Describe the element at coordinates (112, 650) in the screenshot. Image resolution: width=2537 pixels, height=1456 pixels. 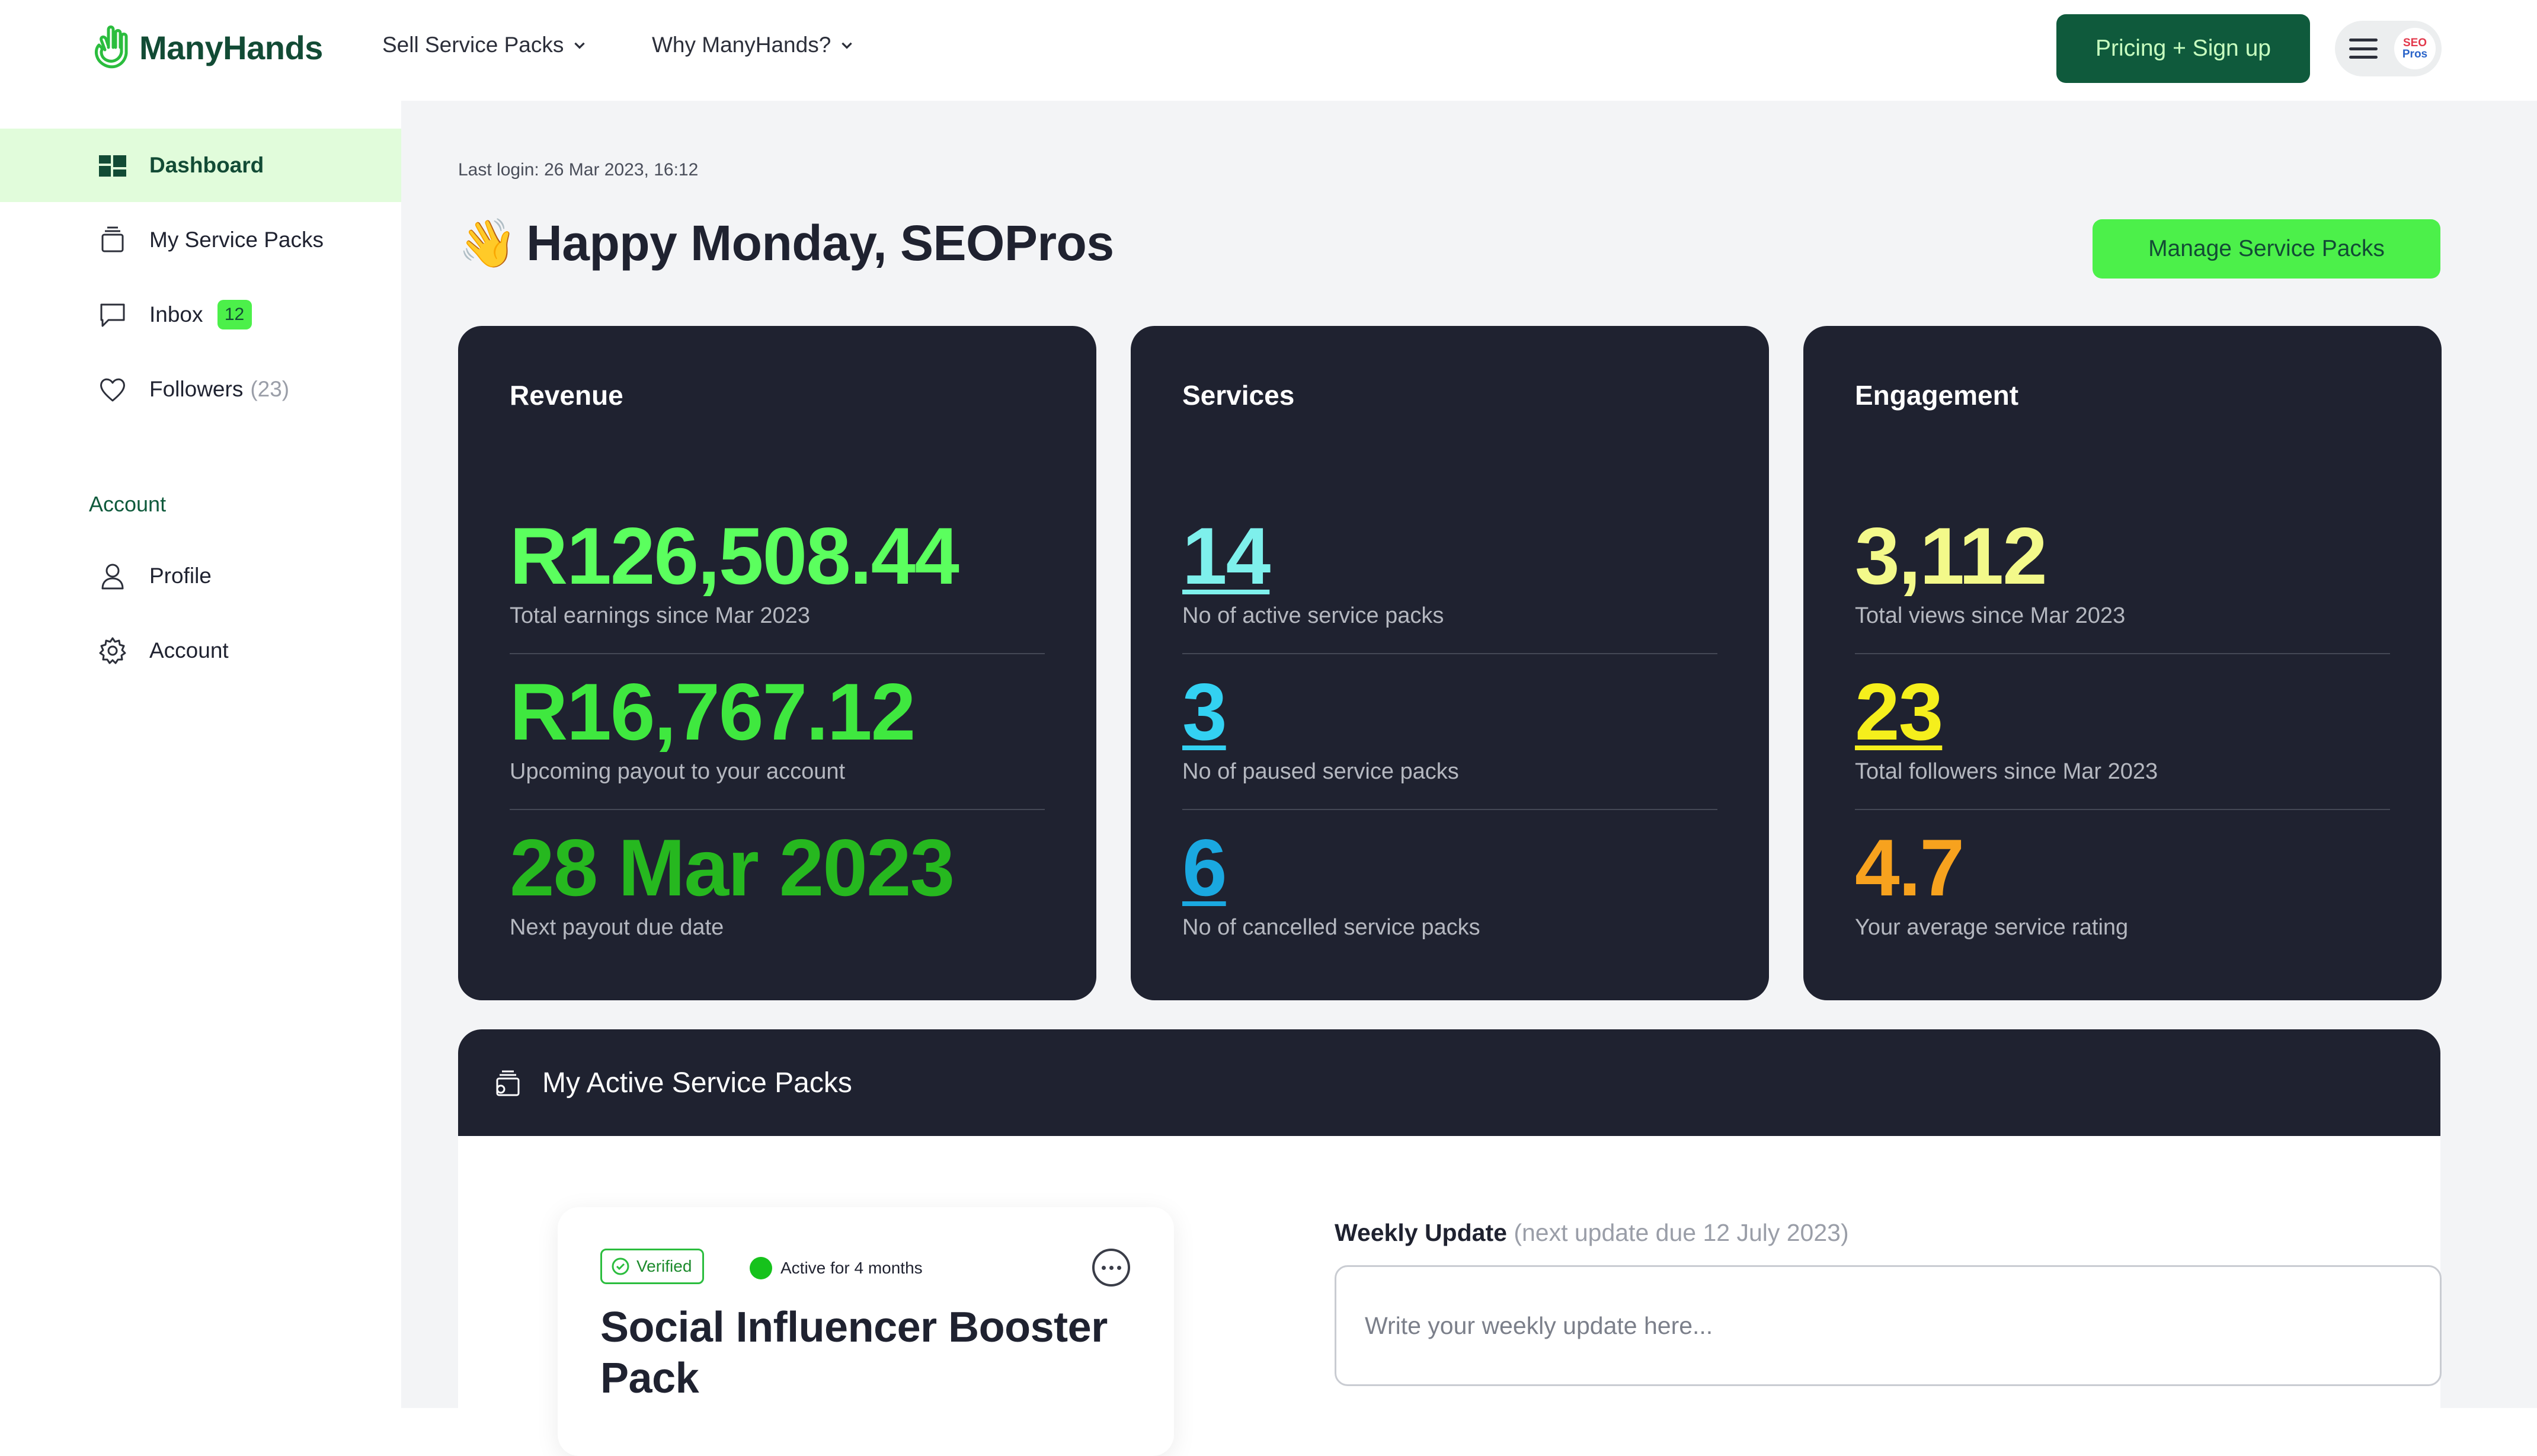
I see `gear-icon` at that location.